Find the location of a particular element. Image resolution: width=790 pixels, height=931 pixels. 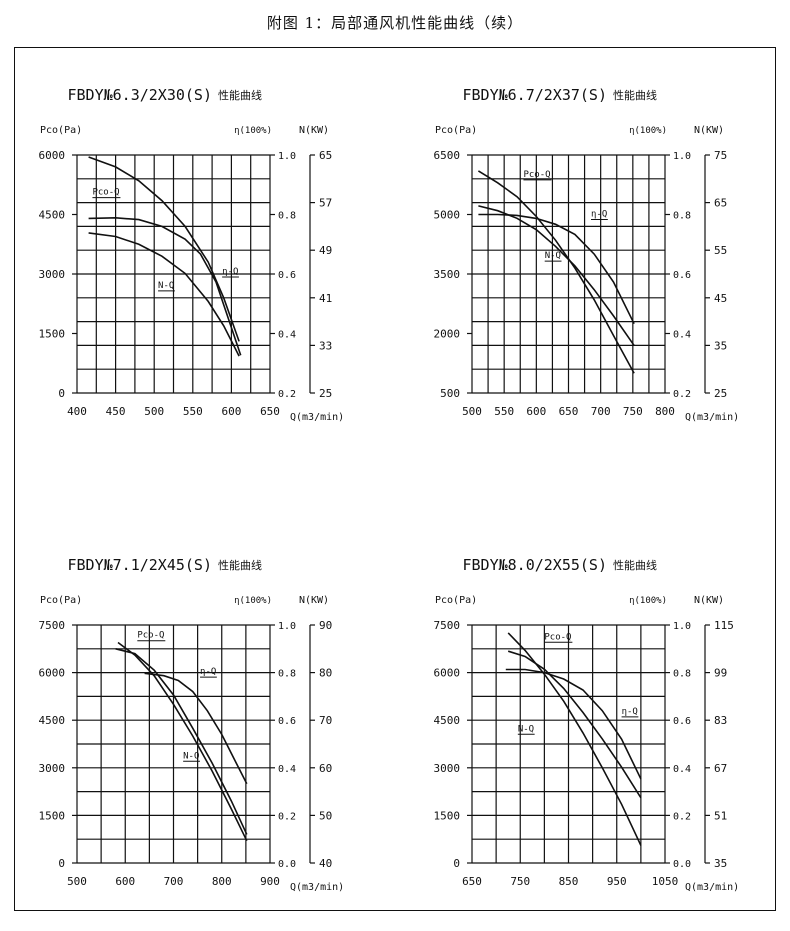

x-tick-label: 450 is located at coordinates (116, 411).